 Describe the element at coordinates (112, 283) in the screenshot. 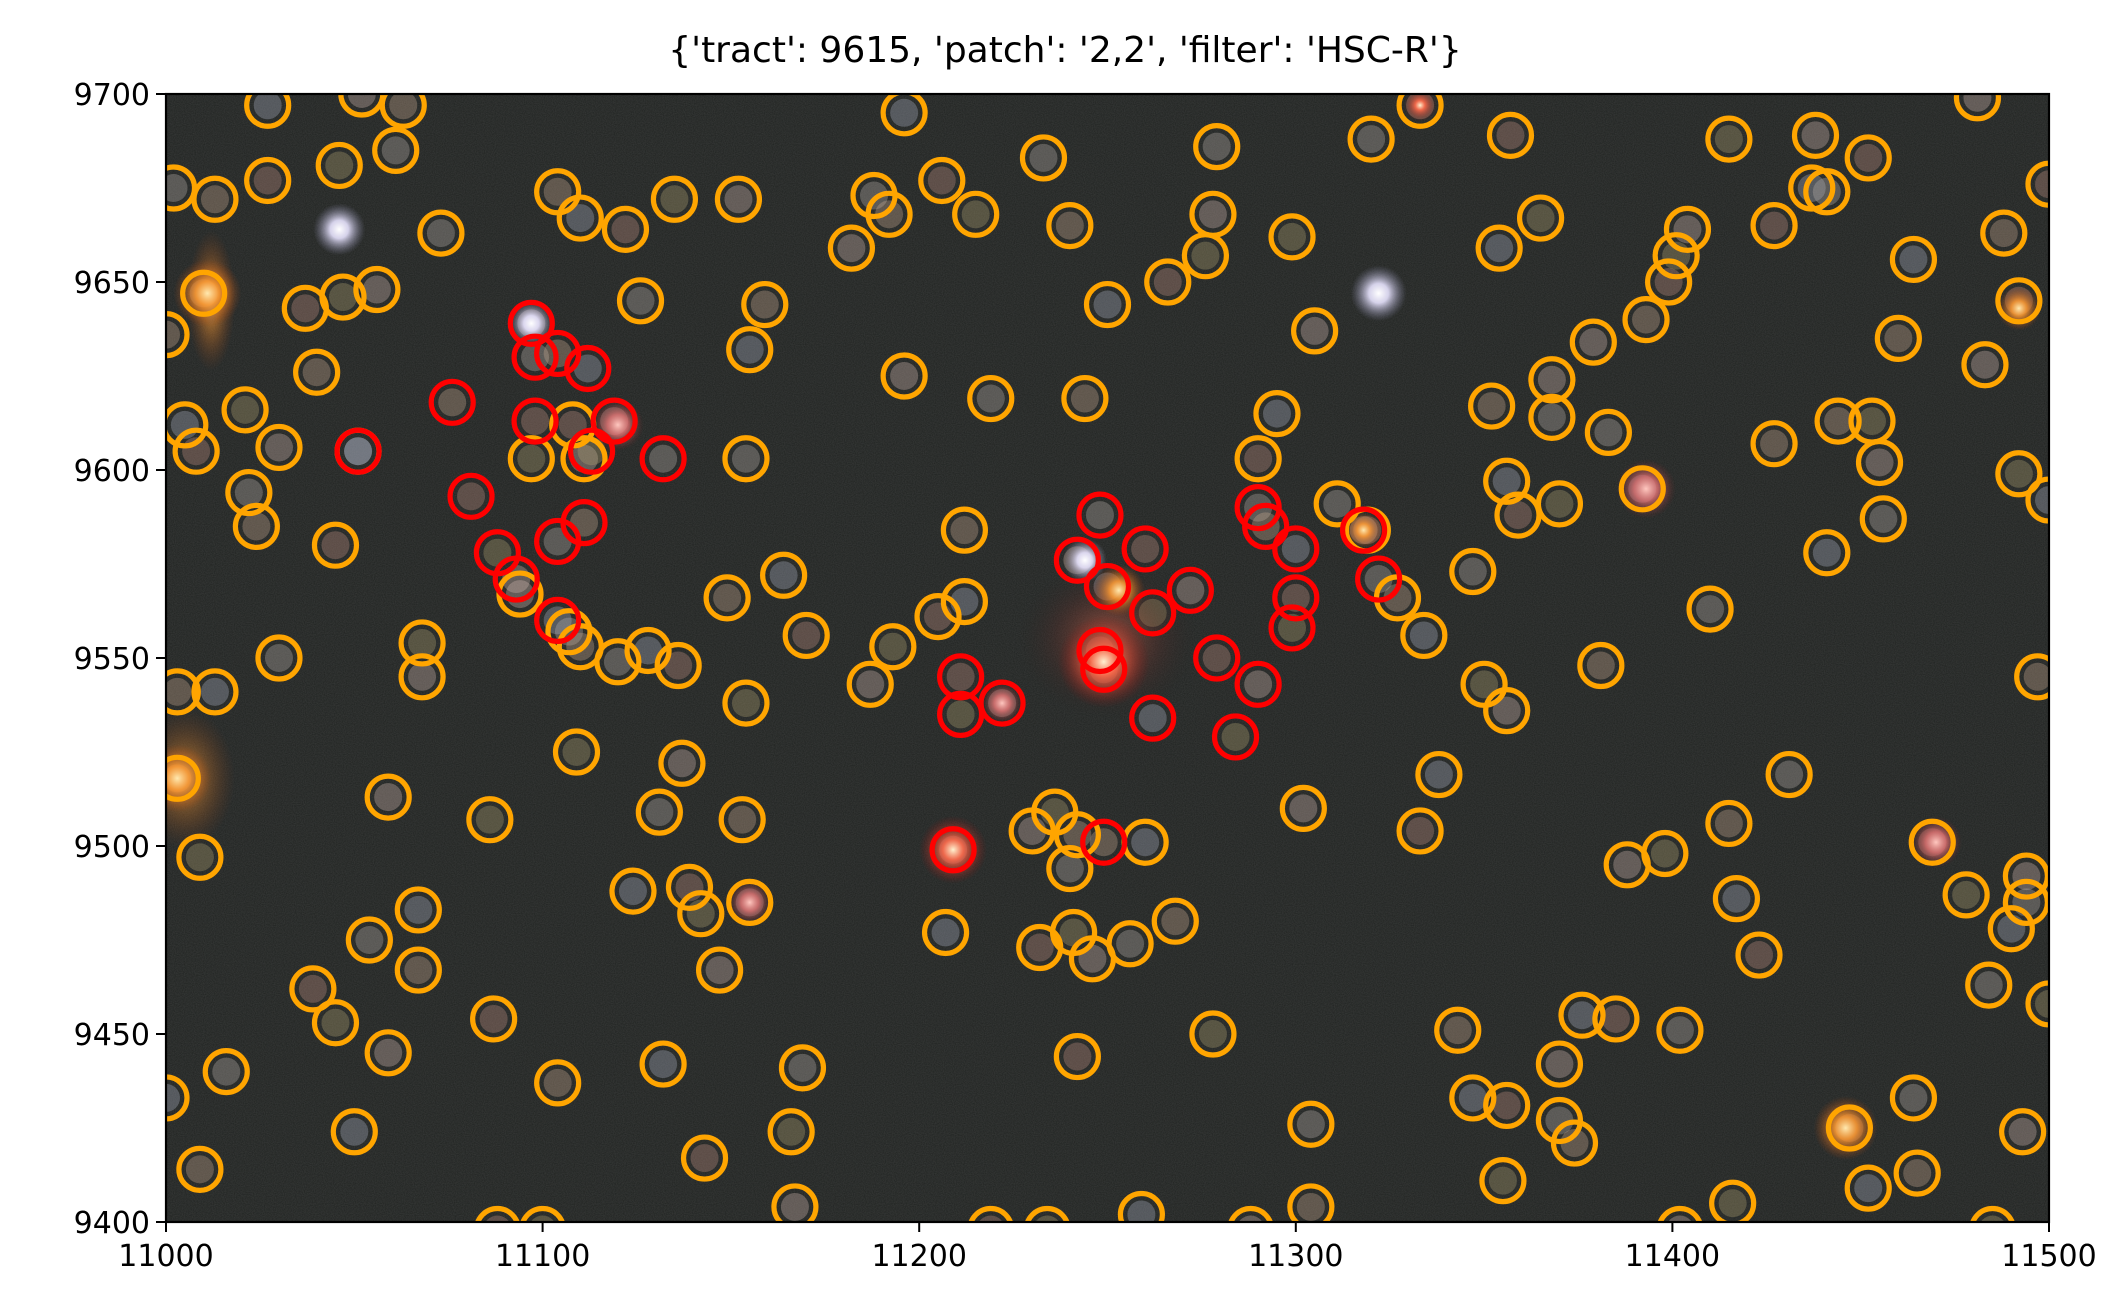

I see `y-tick-label: 9650` at that location.